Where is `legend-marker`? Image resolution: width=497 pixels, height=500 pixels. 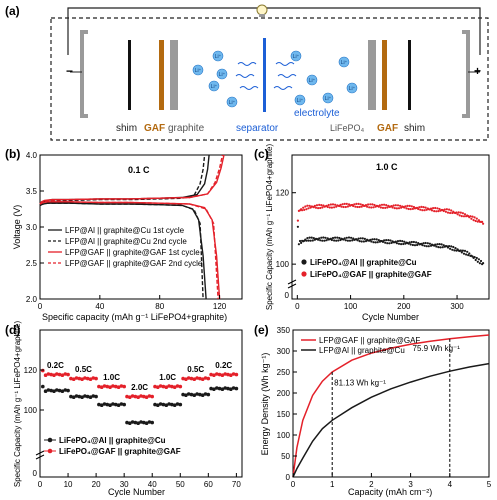
legend-marker is located at coordinates (50, 451).